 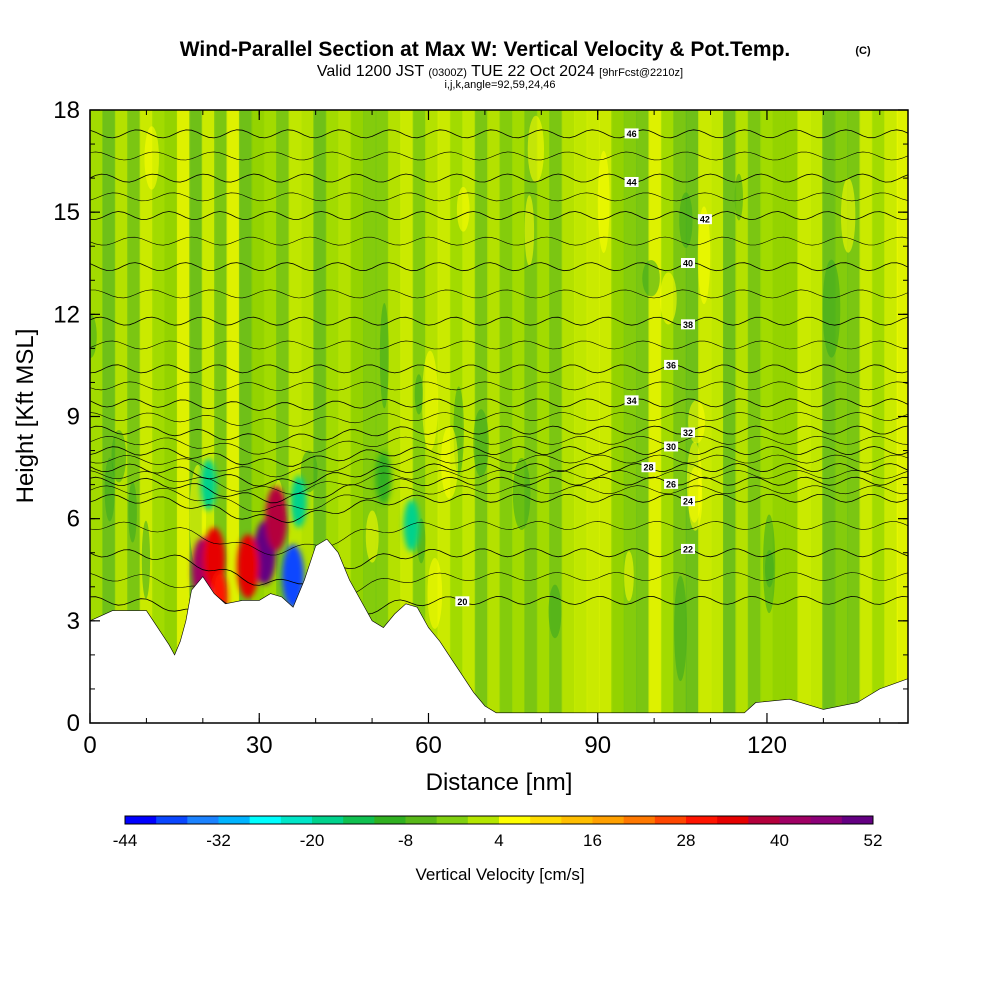 I want to click on contour-label: 40, so click(x=687, y=263).